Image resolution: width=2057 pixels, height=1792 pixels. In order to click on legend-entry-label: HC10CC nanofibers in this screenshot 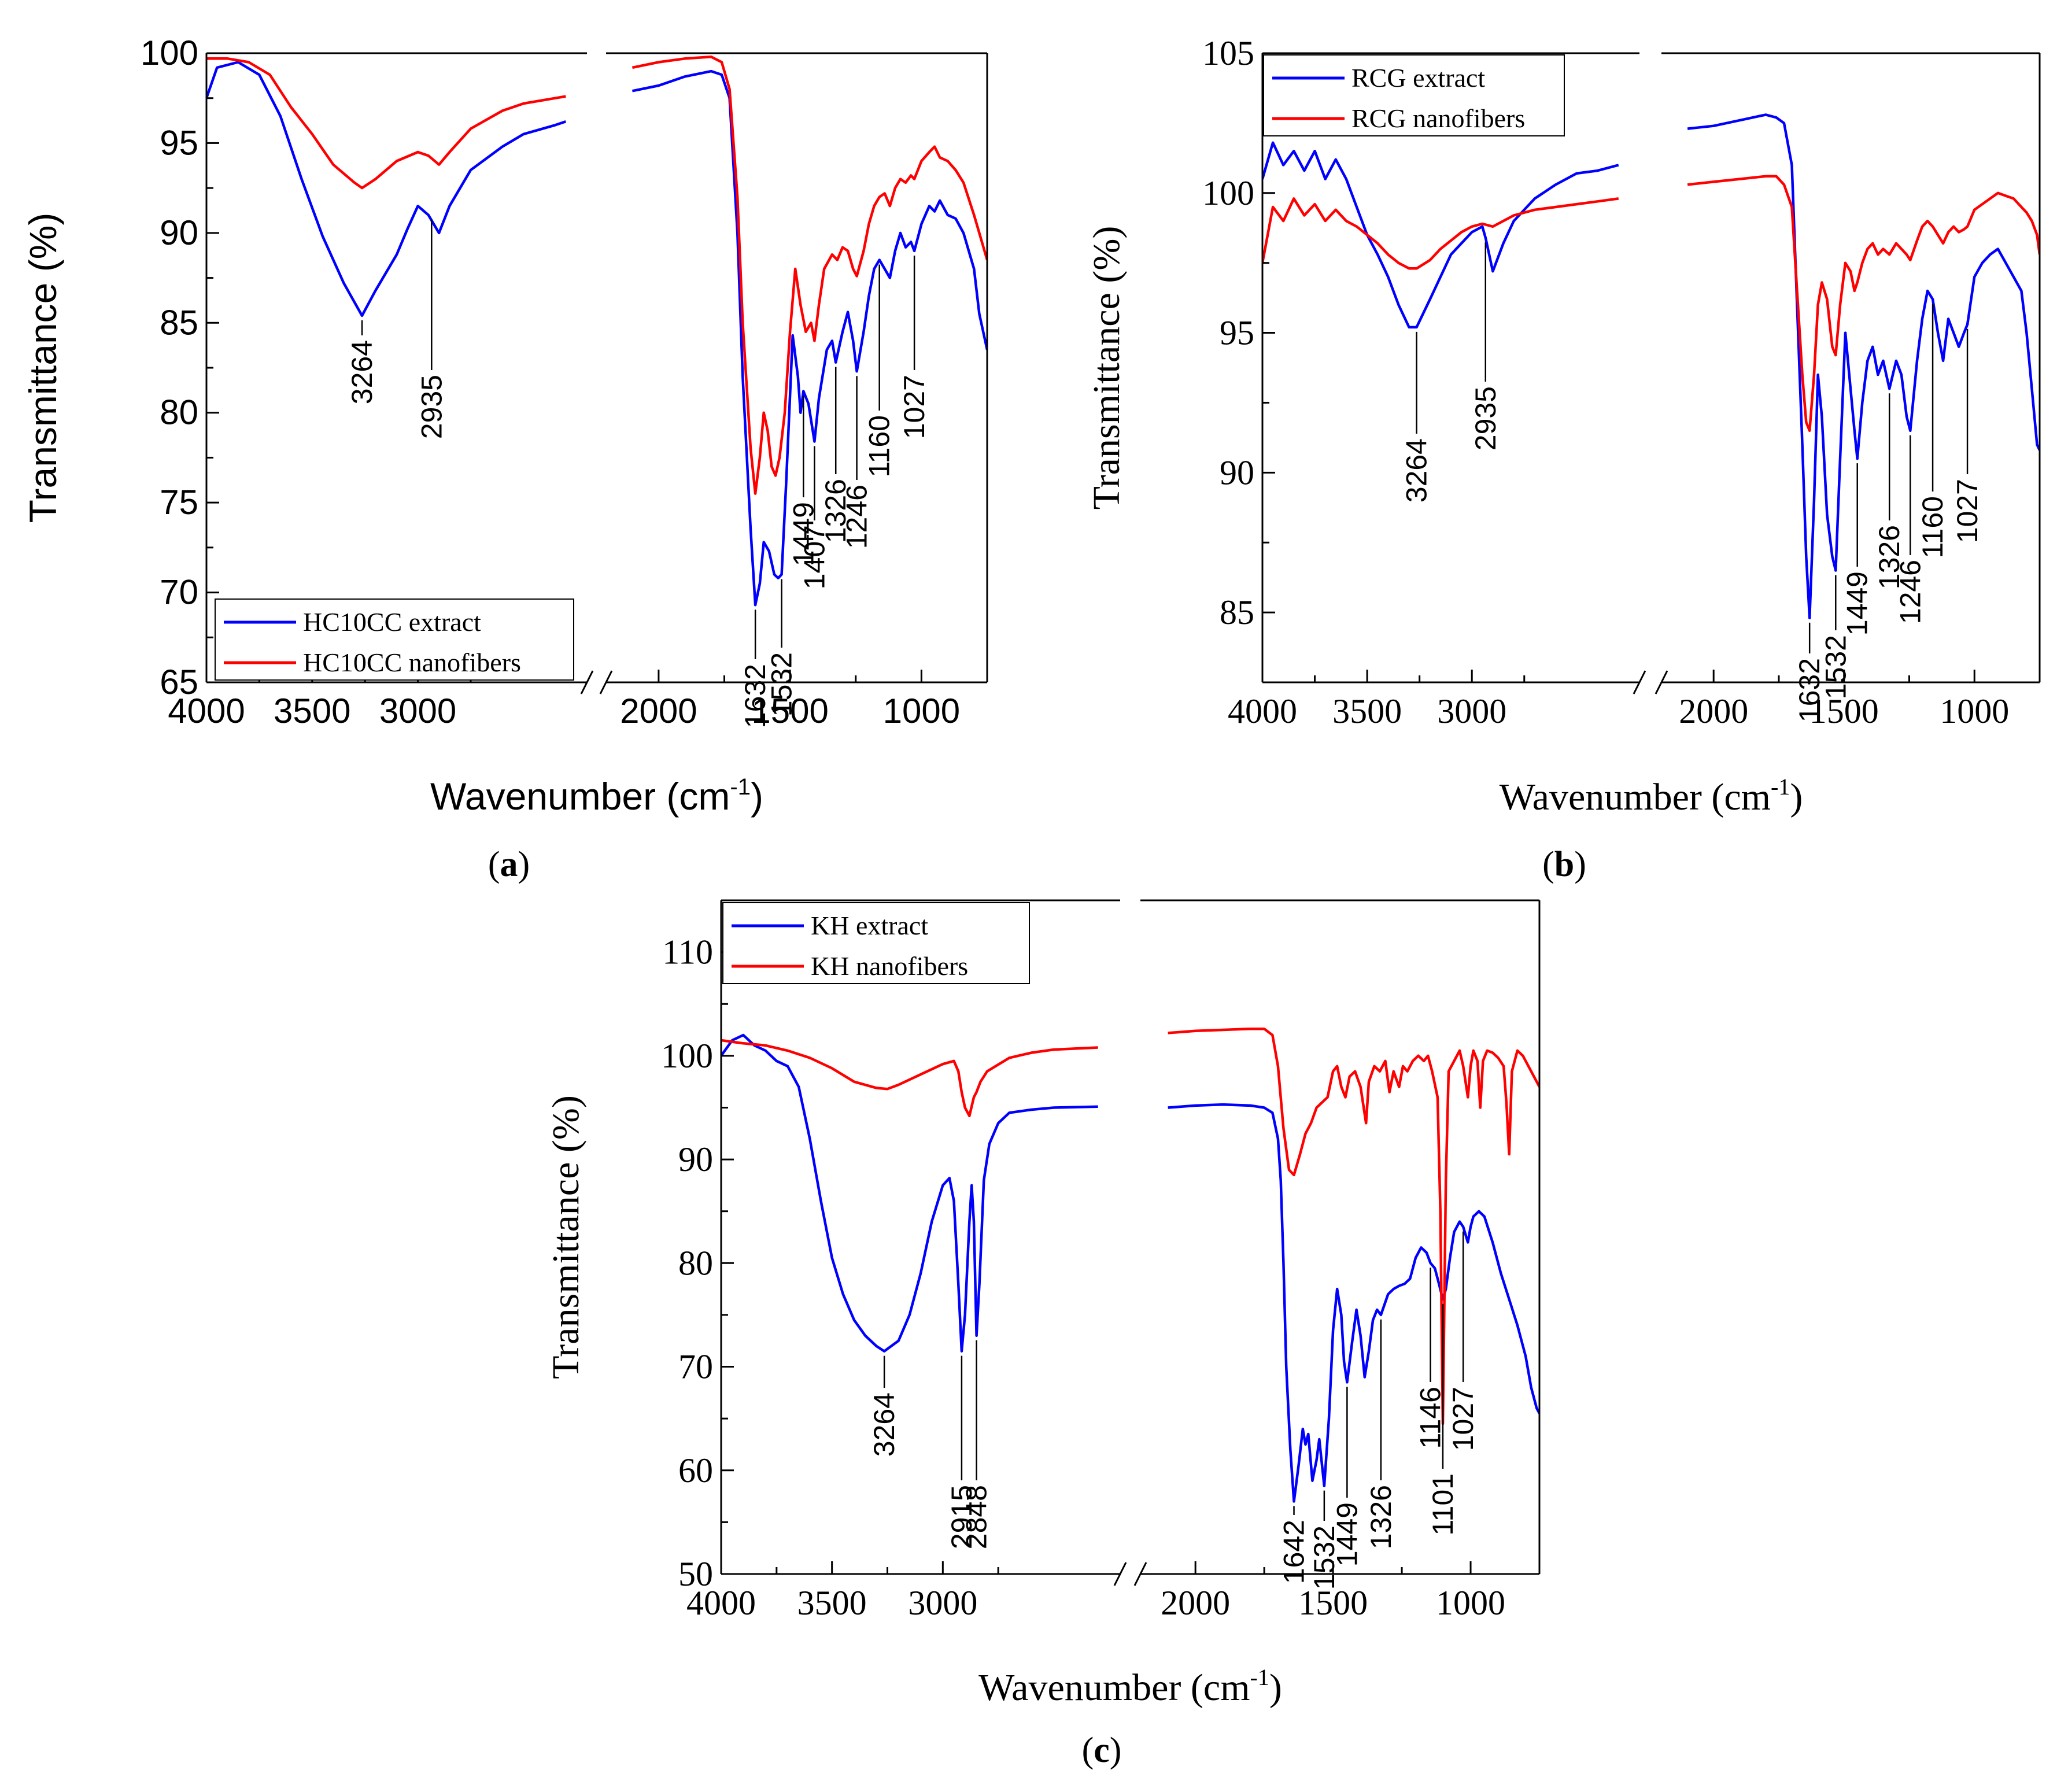, I will do `click(412, 662)`.